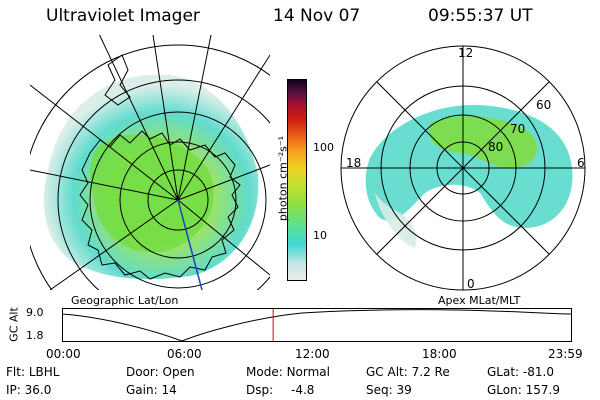  I want to click on mlat-label-70: 70, so click(518, 129).